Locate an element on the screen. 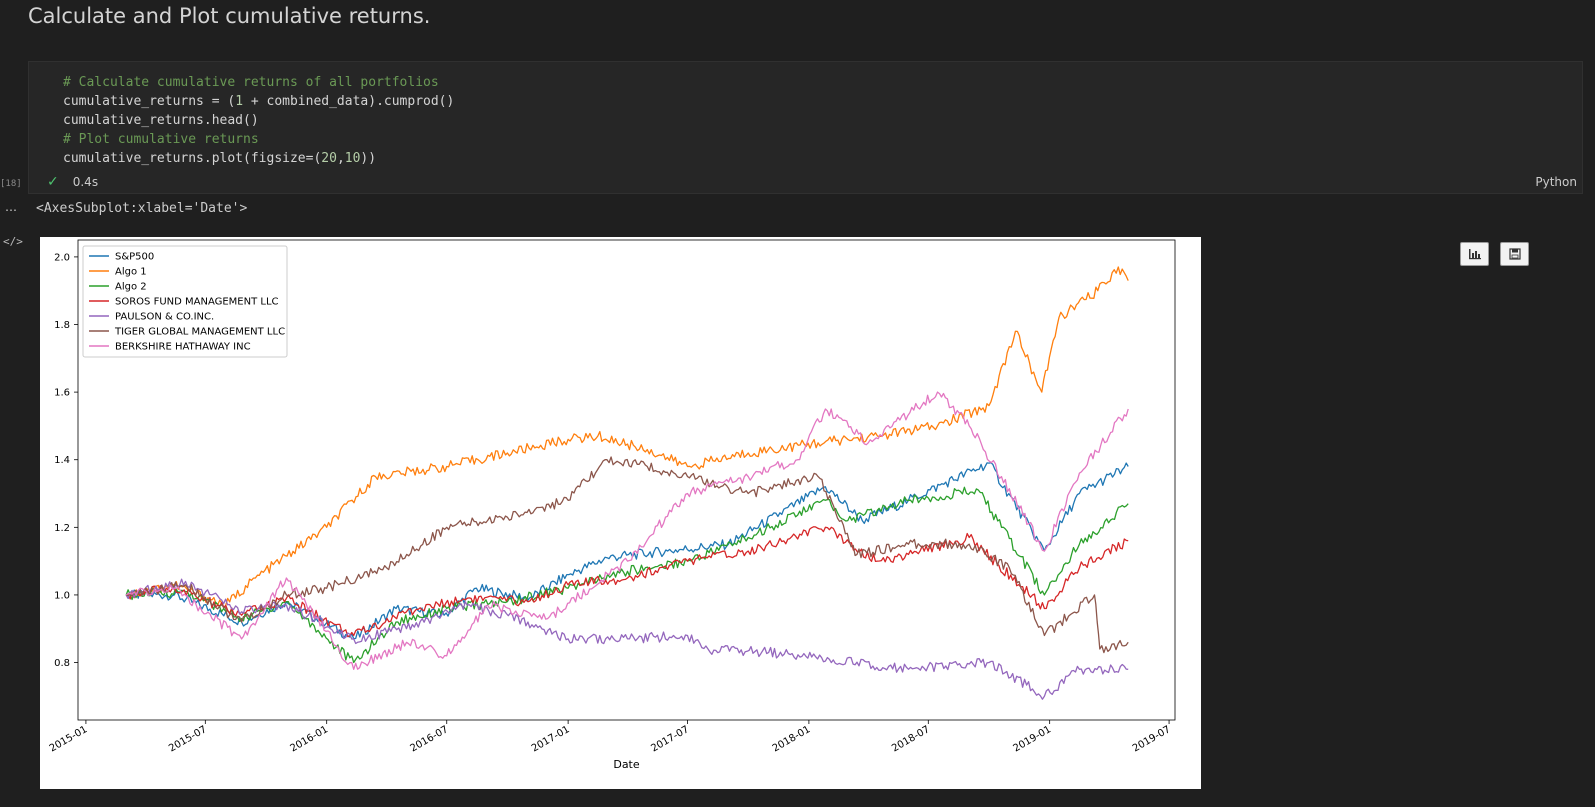  y-tick-label: 0.8 is located at coordinates (62, 663).